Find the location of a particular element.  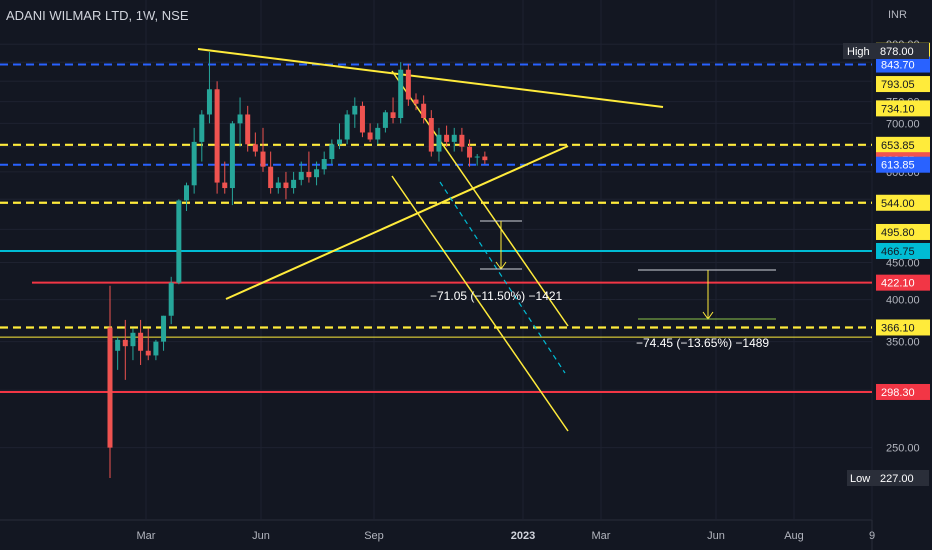

annotation-measure-2: −74.45 (−13.65%) −1489 is located at coordinates (702, 343).